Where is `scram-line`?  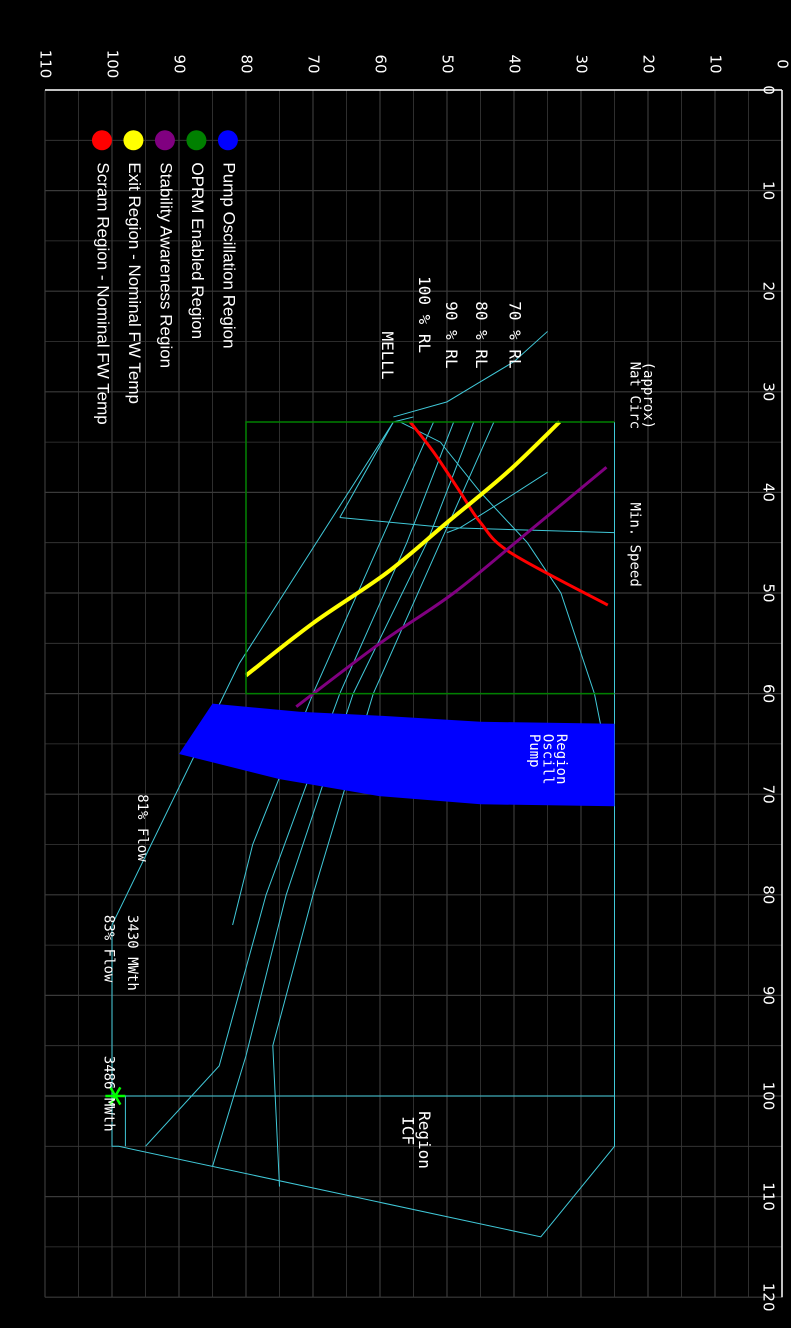
scram-line is located at coordinates (508, 514).